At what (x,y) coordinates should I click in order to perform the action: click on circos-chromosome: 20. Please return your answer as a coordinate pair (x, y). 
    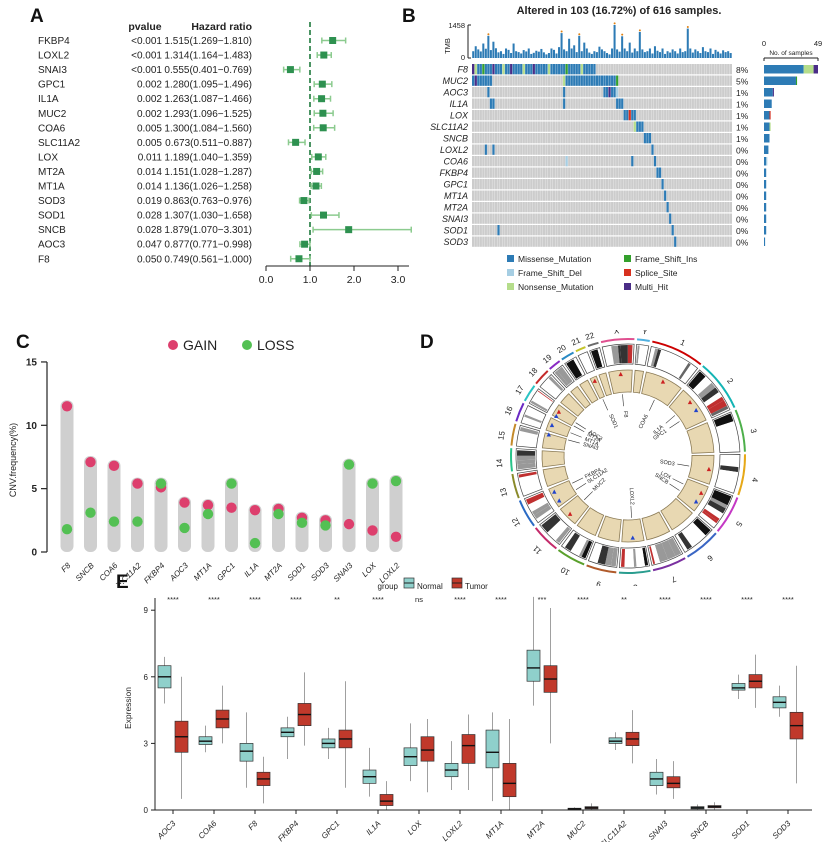
    Looking at the image, I should click on (577, 373).